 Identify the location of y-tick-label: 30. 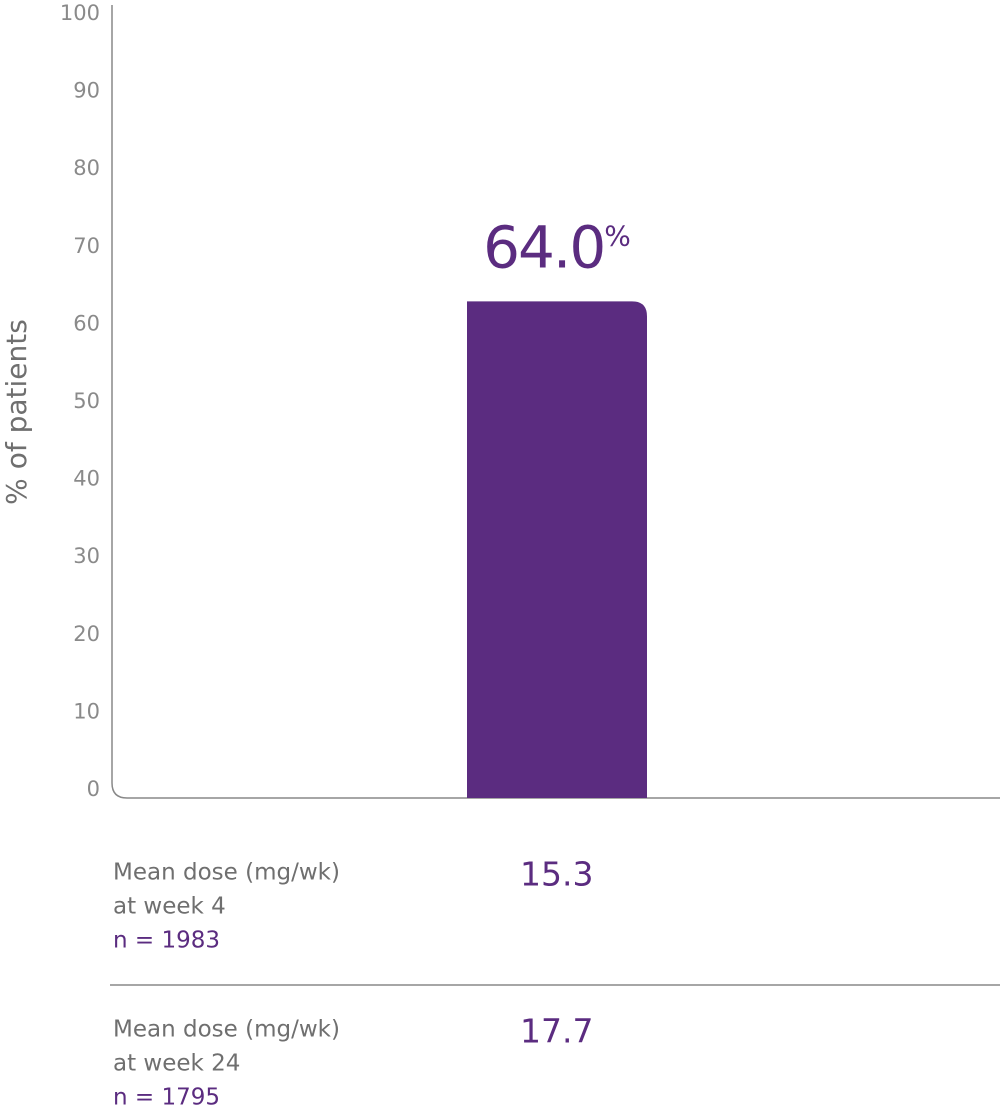
(86, 556).